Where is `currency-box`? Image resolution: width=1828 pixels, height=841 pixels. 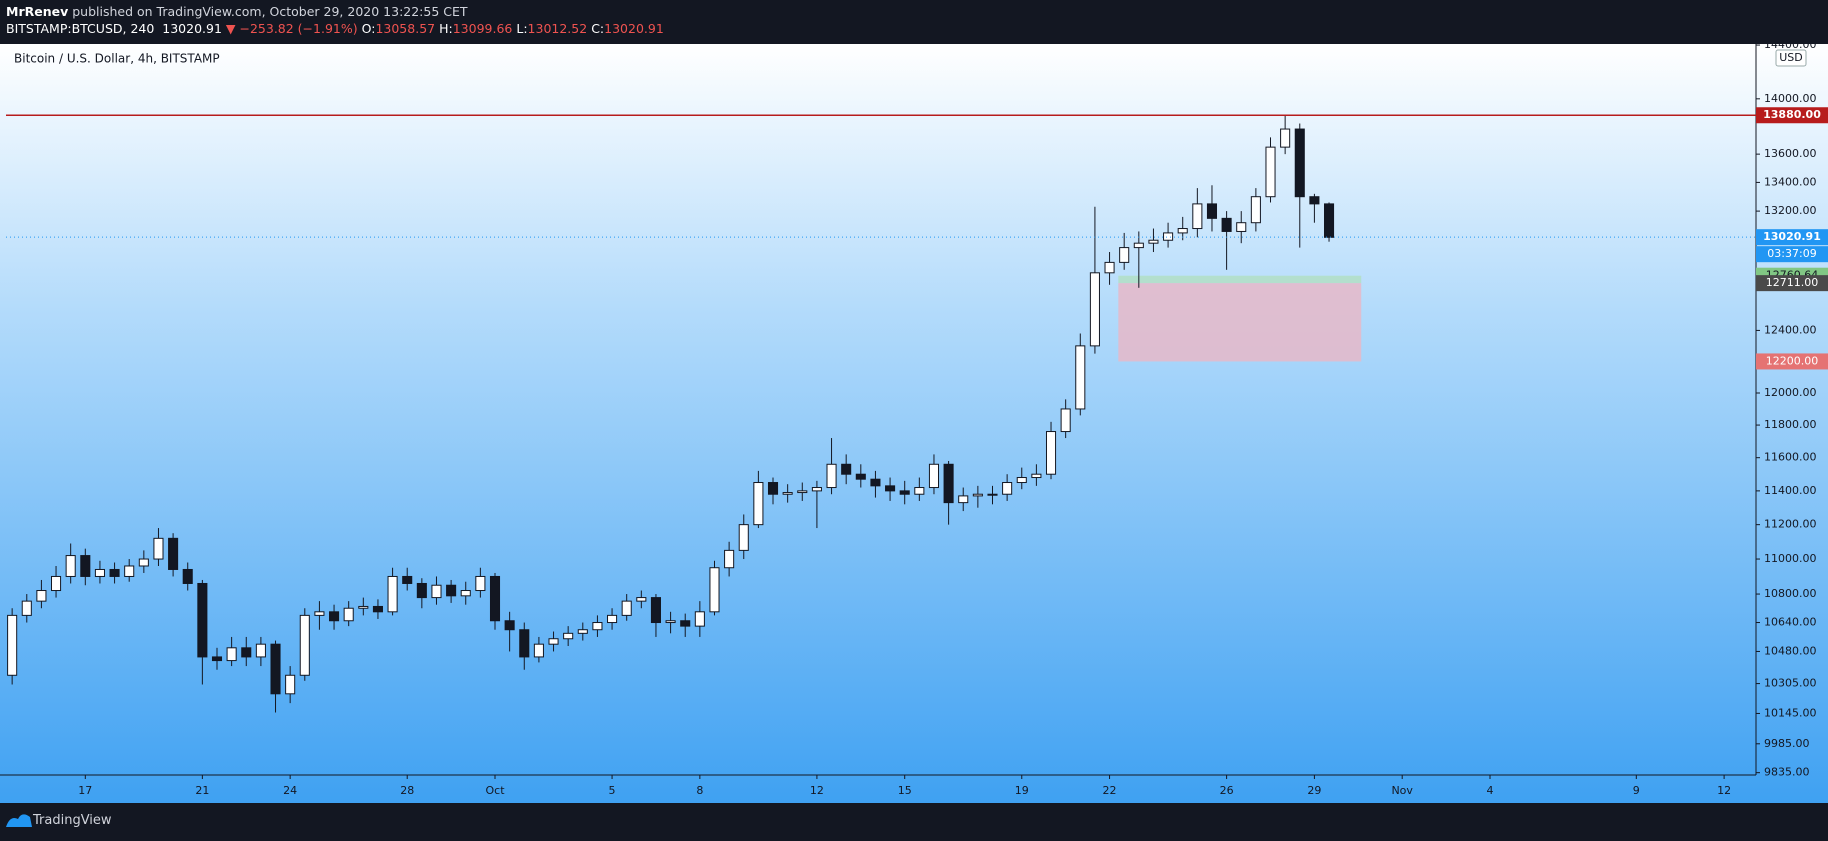 currency-box is located at coordinates (1791, 58).